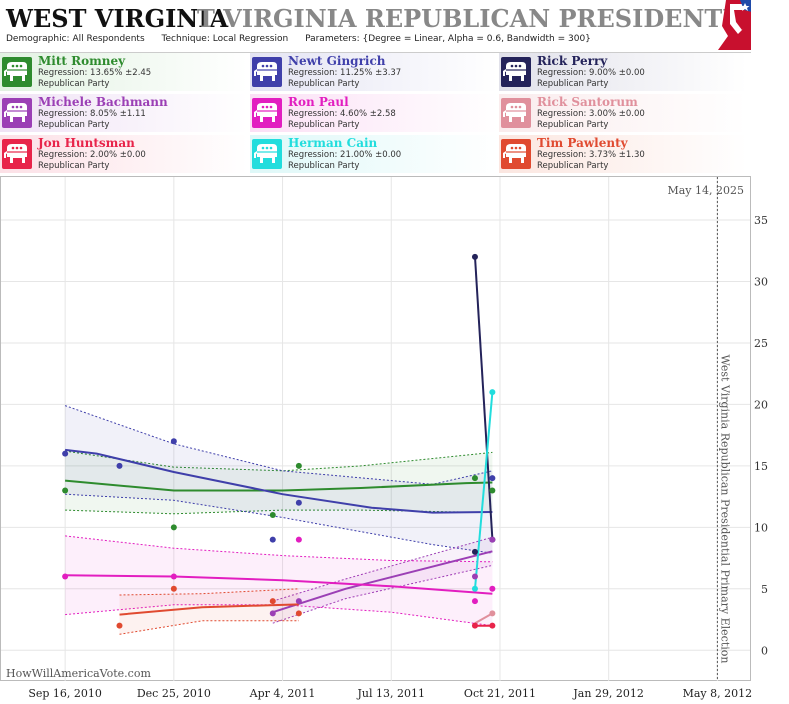  What do you see at coordinates (337, 61) in the screenshot?
I see `candidate-name: Newt Gingrich` at bounding box center [337, 61].